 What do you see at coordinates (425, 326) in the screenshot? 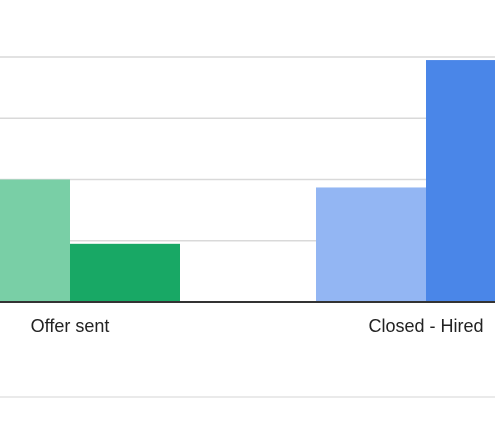
I see `x-tick-label-closed-hired: Closed - Hired` at bounding box center [425, 326].